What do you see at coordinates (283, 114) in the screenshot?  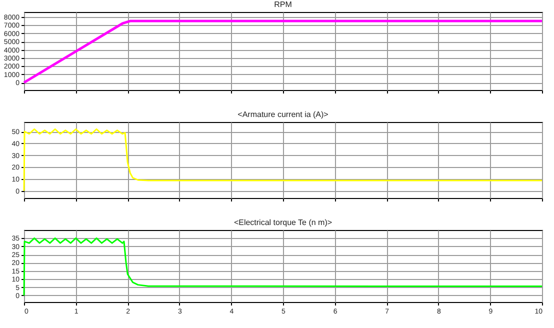 I see `chart-title: <Armature current ia (A)>` at bounding box center [283, 114].